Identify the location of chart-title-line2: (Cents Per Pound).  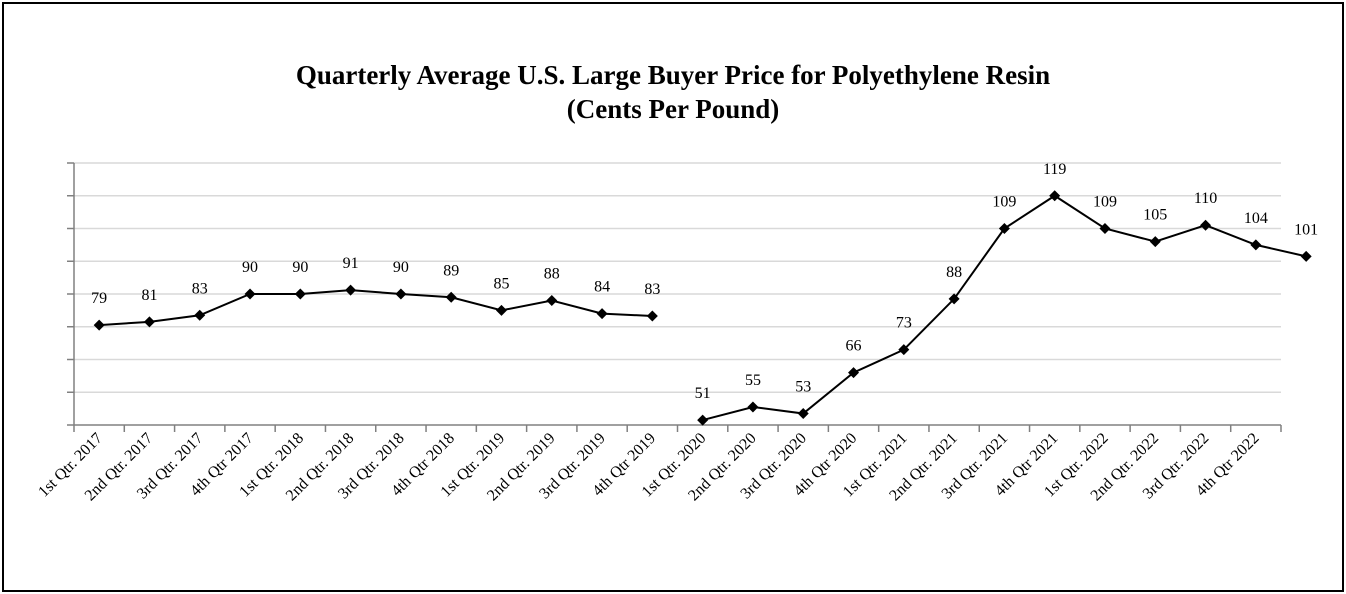
(673, 109).